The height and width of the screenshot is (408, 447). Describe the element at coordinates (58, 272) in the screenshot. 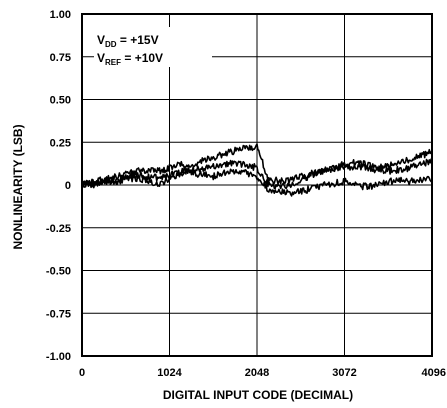

I see `y-tick-label-6: -0.50` at that location.